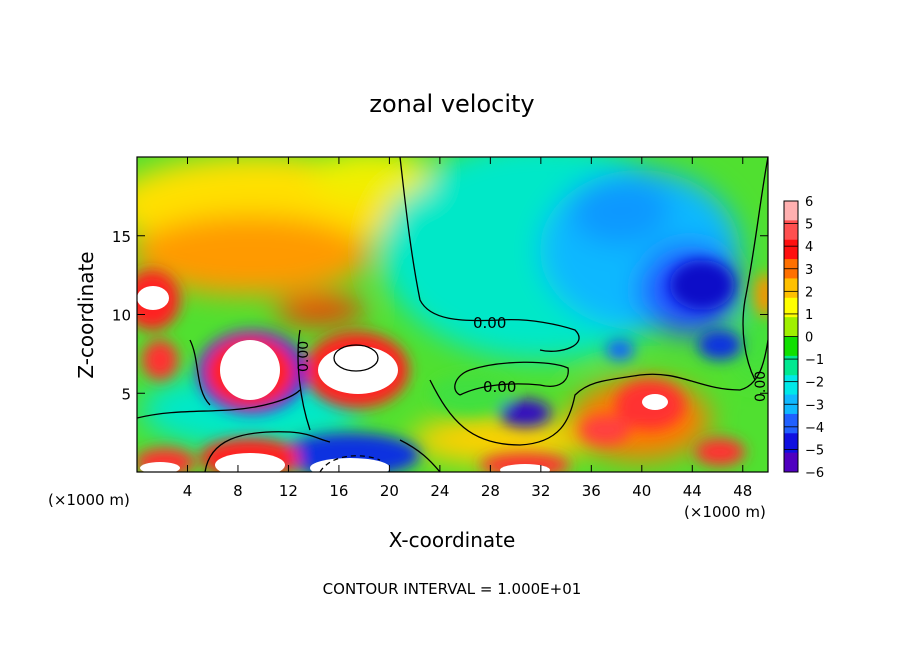  I want to click on x-unit-right: (×1000 m), so click(725, 512).